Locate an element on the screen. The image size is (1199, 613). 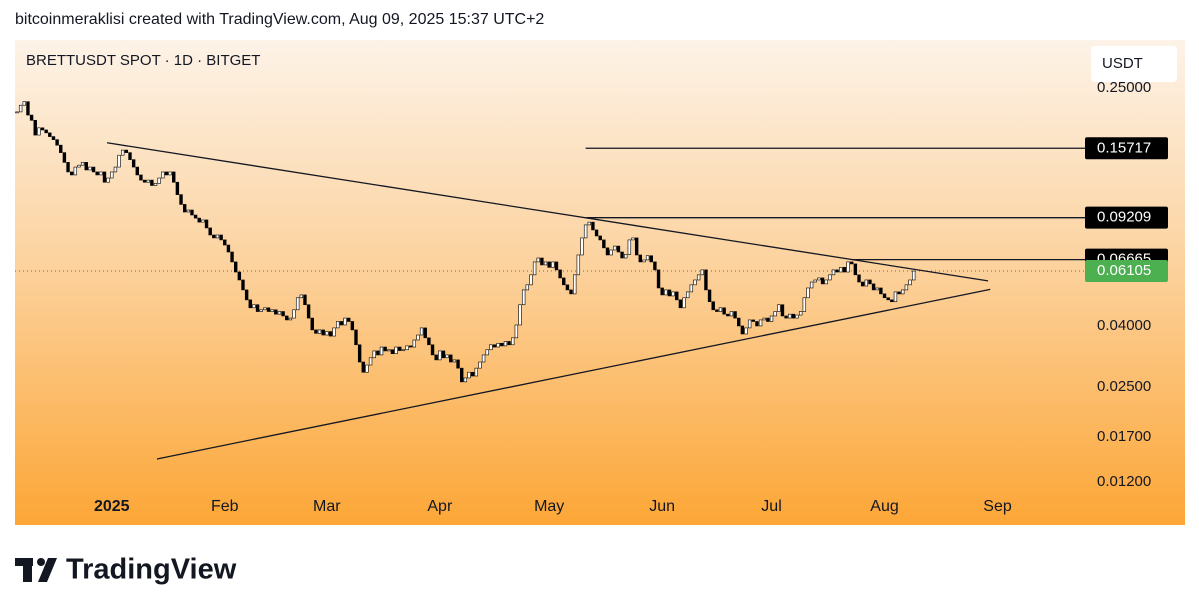
x-tick-label: Sep is located at coordinates (997, 506).